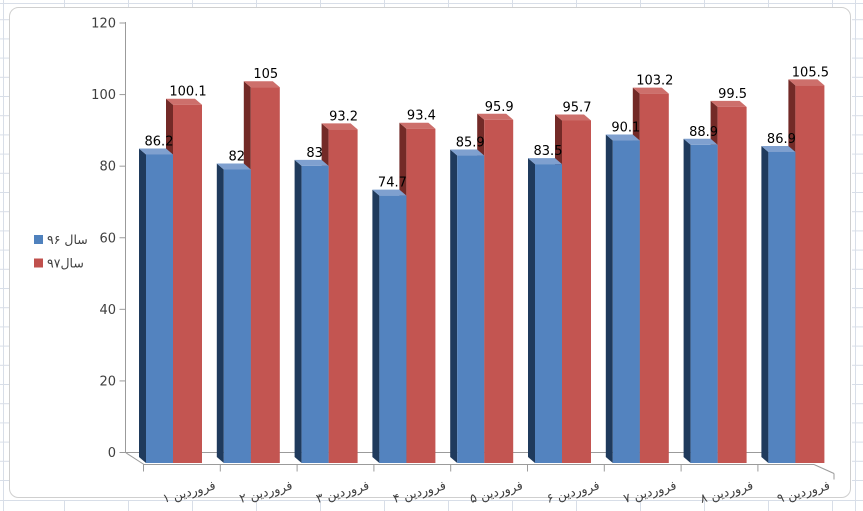 The height and width of the screenshot is (511, 863). What do you see at coordinates (339, 126) in the screenshot?
I see `bar-year97-cat3-top-face` at bounding box center [339, 126].